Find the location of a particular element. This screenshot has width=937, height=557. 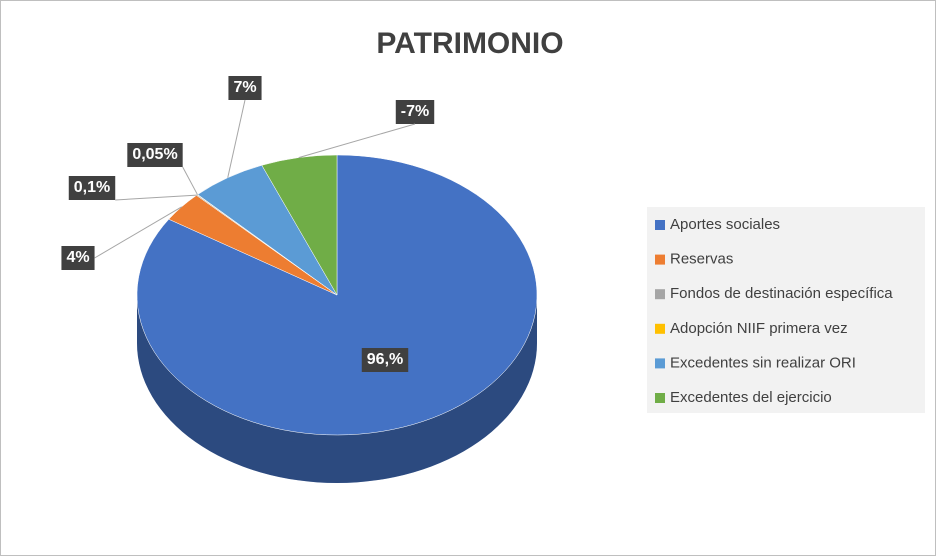

data-label: 96,% is located at coordinates (385, 359).